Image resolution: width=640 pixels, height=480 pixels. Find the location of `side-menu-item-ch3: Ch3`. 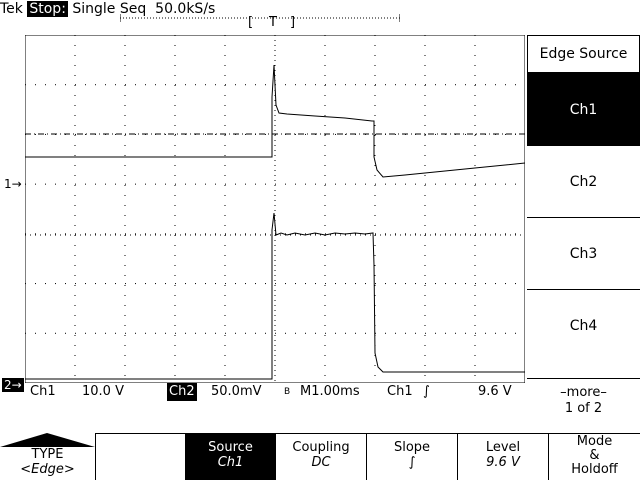

side-menu-item-ch3: Ch3 is located at coordinates (583, 253).